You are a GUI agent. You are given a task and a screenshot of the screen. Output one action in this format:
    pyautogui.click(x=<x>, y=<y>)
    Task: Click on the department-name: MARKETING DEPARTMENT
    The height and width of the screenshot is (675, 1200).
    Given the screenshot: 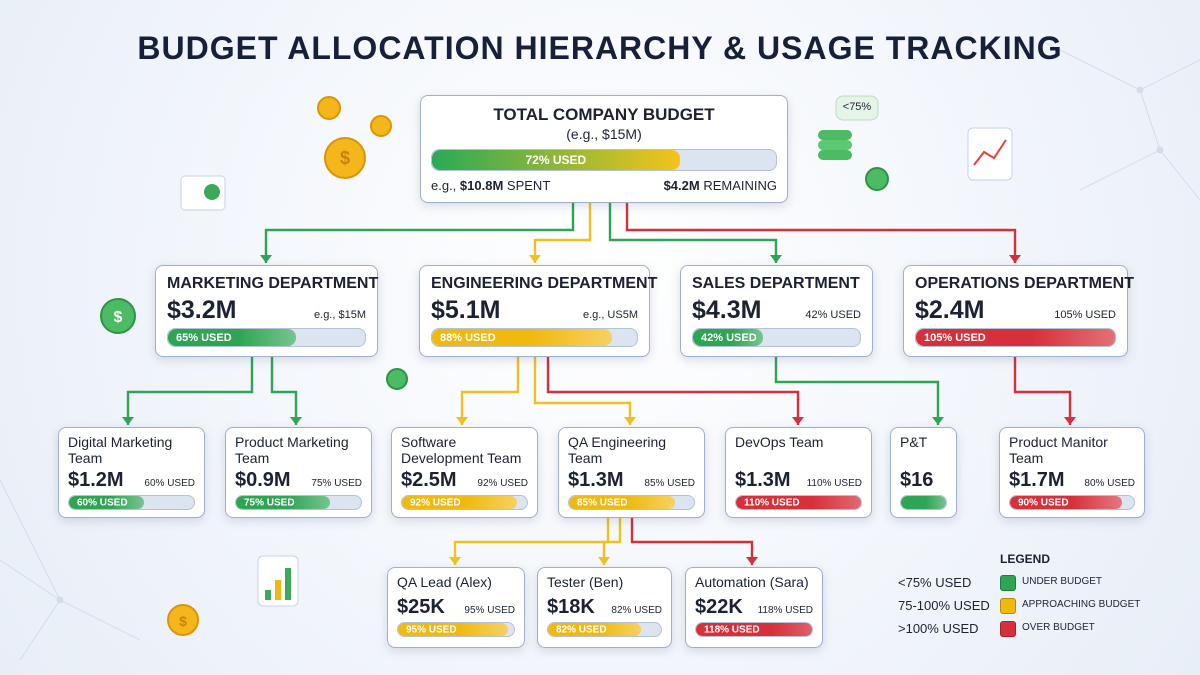 What is the action you would take?
    pyautogui.click(x=273, y=283)
    